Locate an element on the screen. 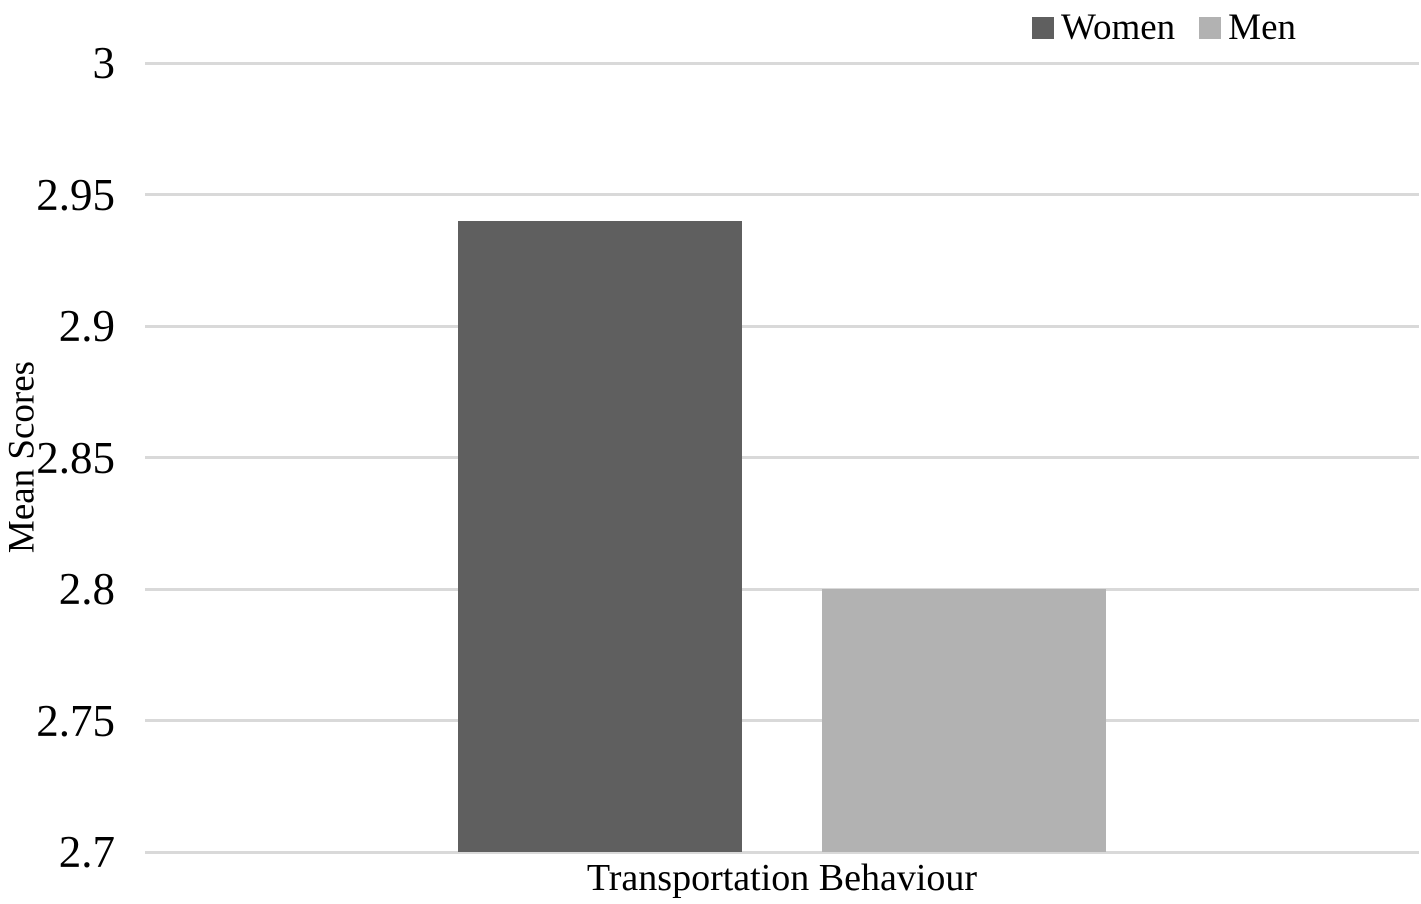 This screenshot has width=1421, height=904. y-tick-label: 2.9 is located at coordinates (86, 326).